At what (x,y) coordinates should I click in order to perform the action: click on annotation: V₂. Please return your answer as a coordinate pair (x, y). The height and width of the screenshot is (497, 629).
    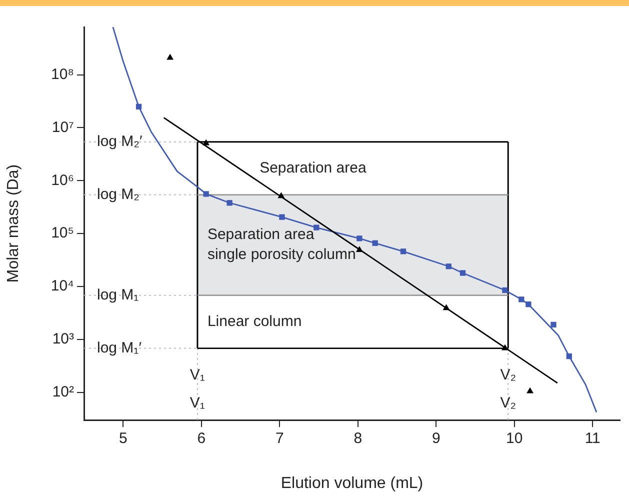
    Looking at the image, I should click on (508, 403).